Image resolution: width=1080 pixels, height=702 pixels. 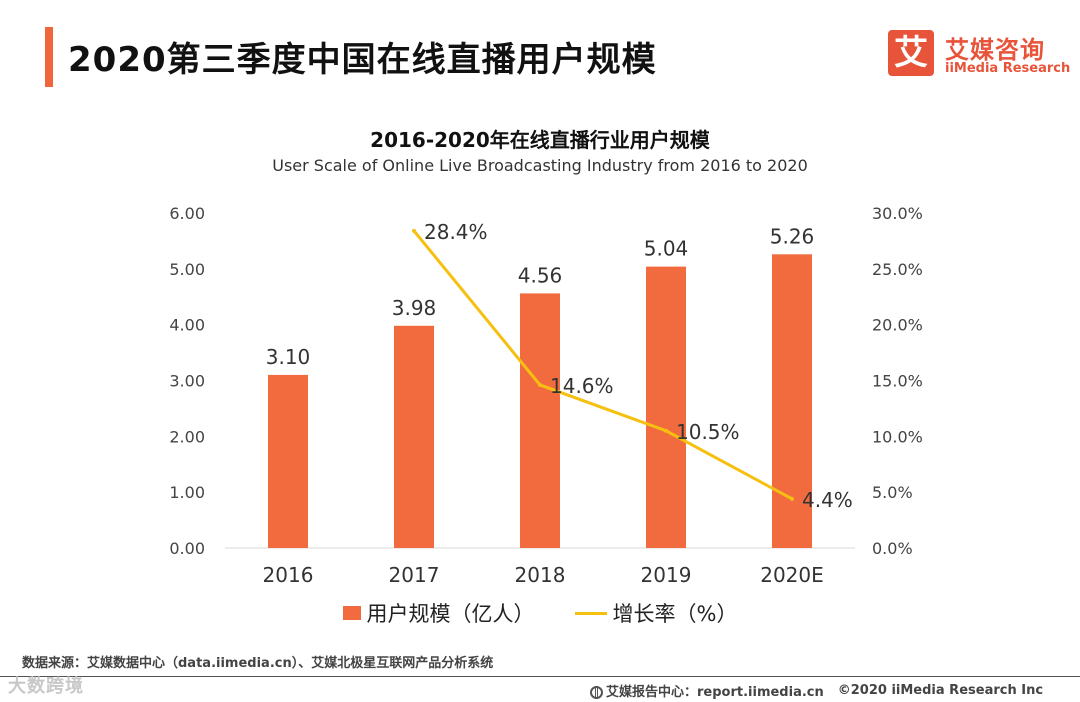 I want to click on bar-value-label: 3.10, so click(x=288, y=357).